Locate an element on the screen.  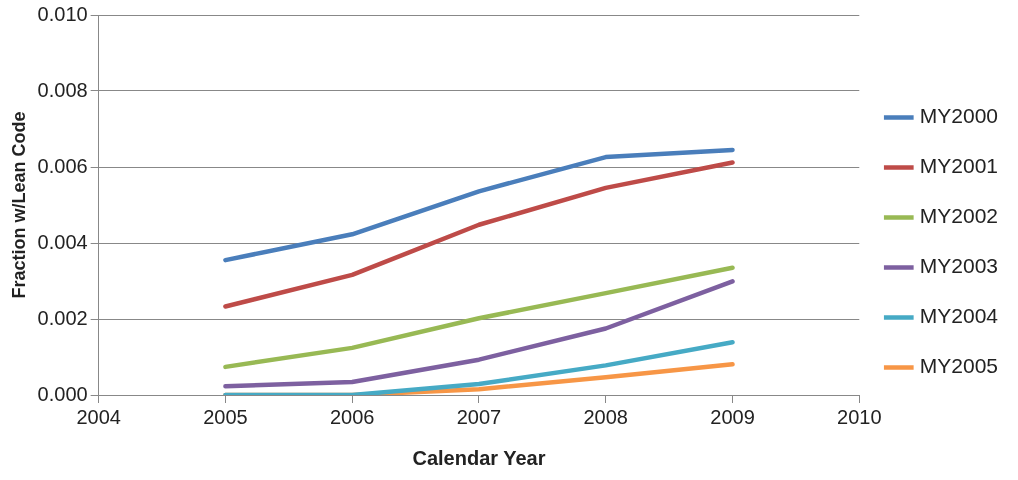
y-tick-label: 0.000 is located at coordinates (62, 393).